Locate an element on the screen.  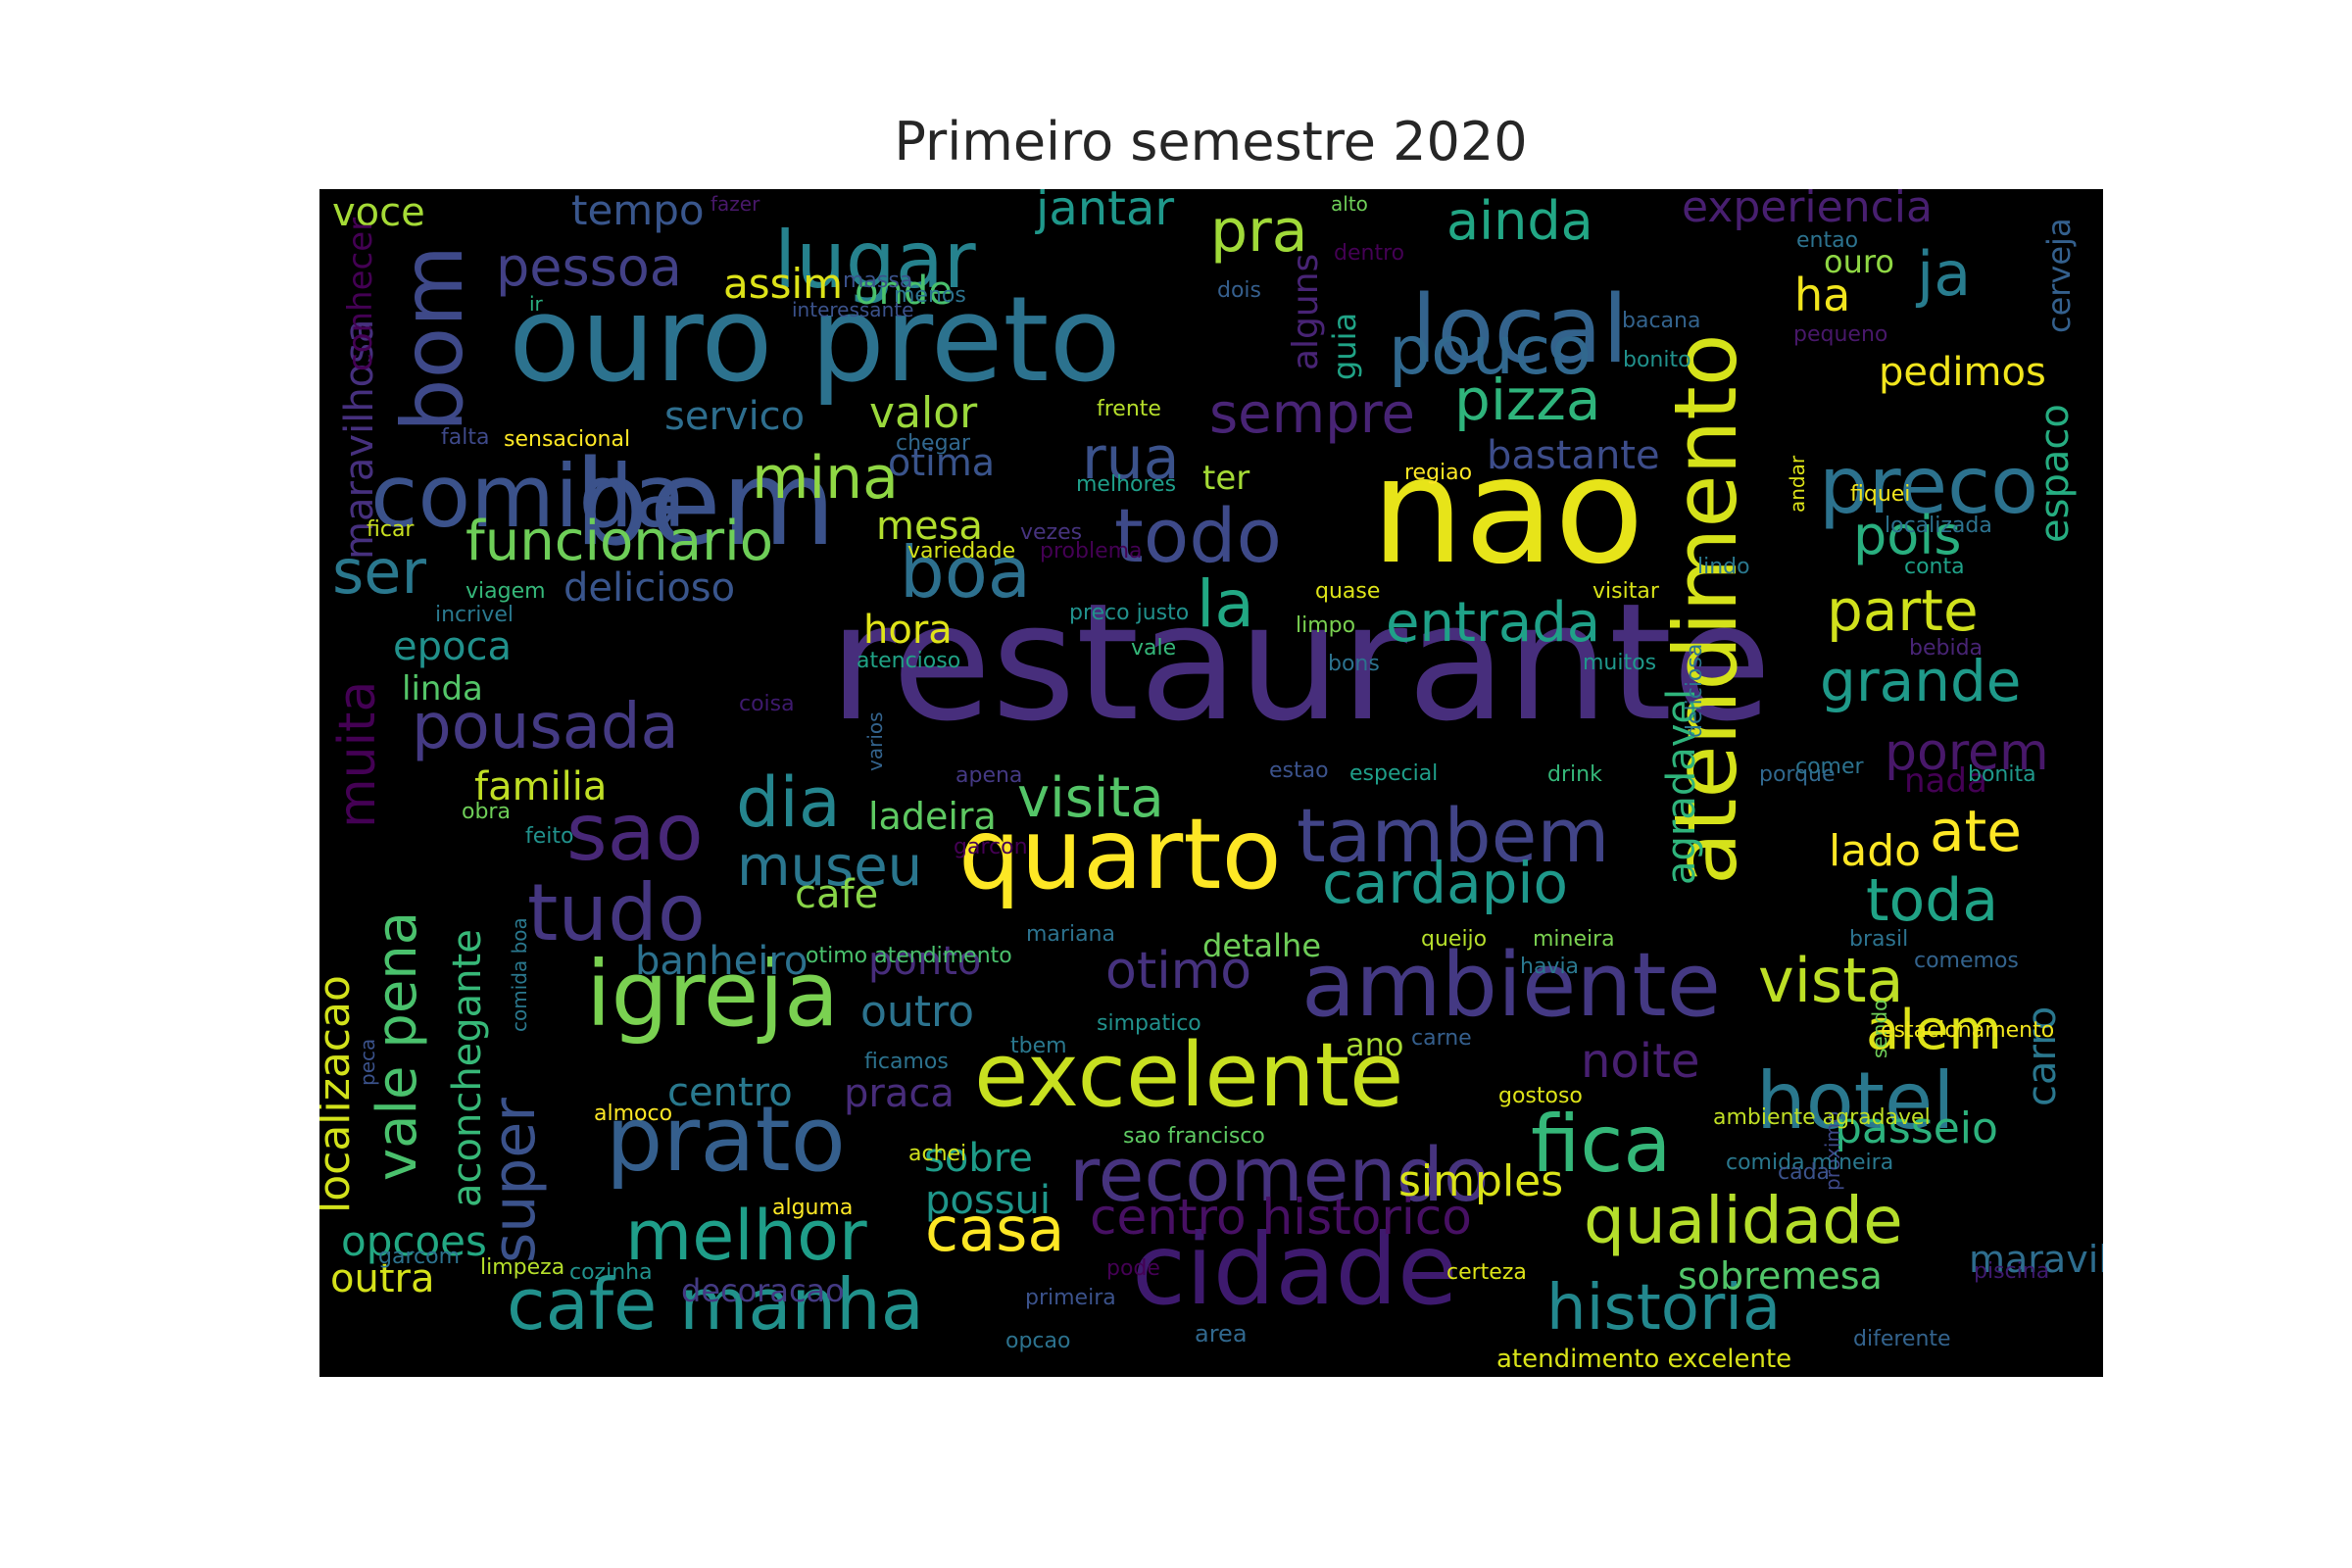
word-area: area is located at coordinates (1221, 1334).